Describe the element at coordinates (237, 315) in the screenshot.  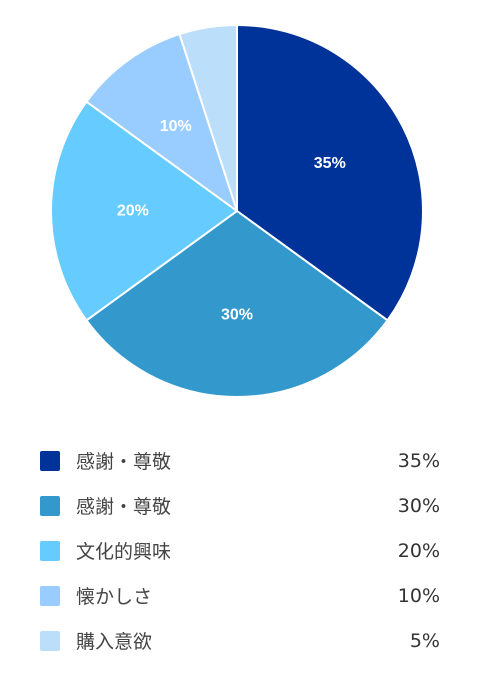
I see `slice-value-label: 30%` at that location.